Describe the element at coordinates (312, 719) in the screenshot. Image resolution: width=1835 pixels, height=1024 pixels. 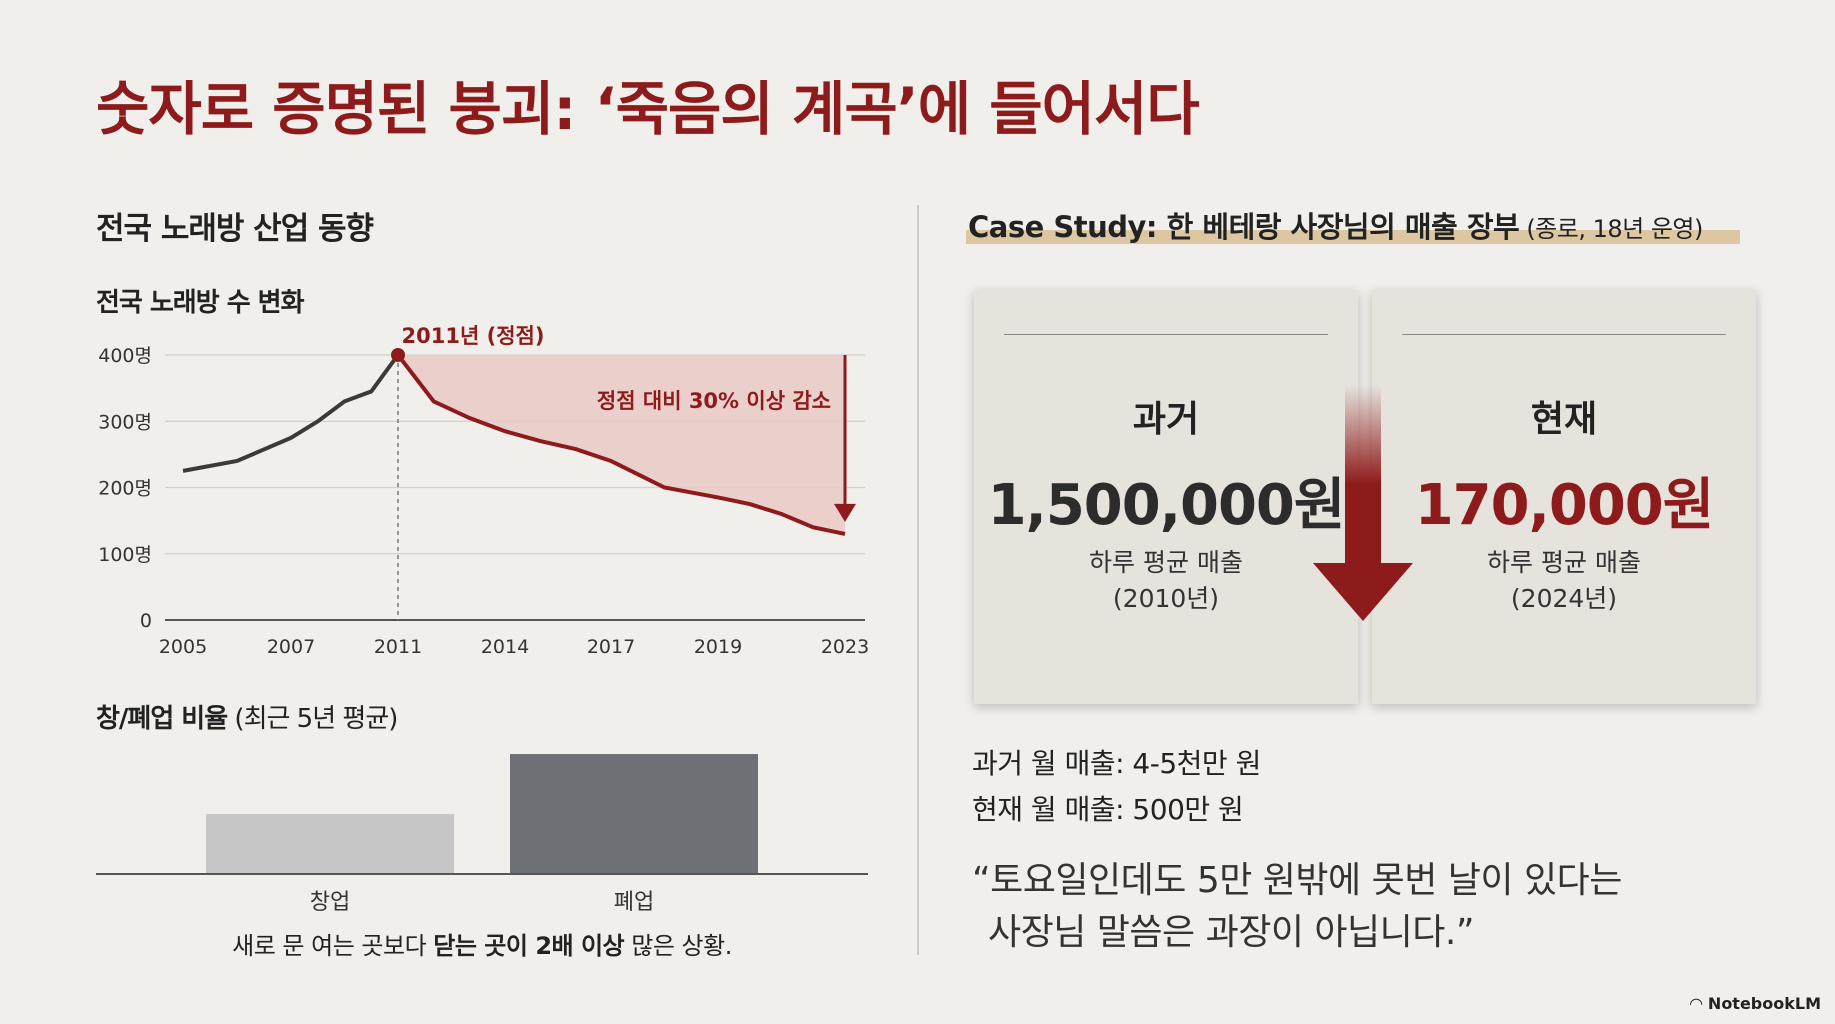
I see `bar-section-title-rest: (최근 5년 평균)` at that location.